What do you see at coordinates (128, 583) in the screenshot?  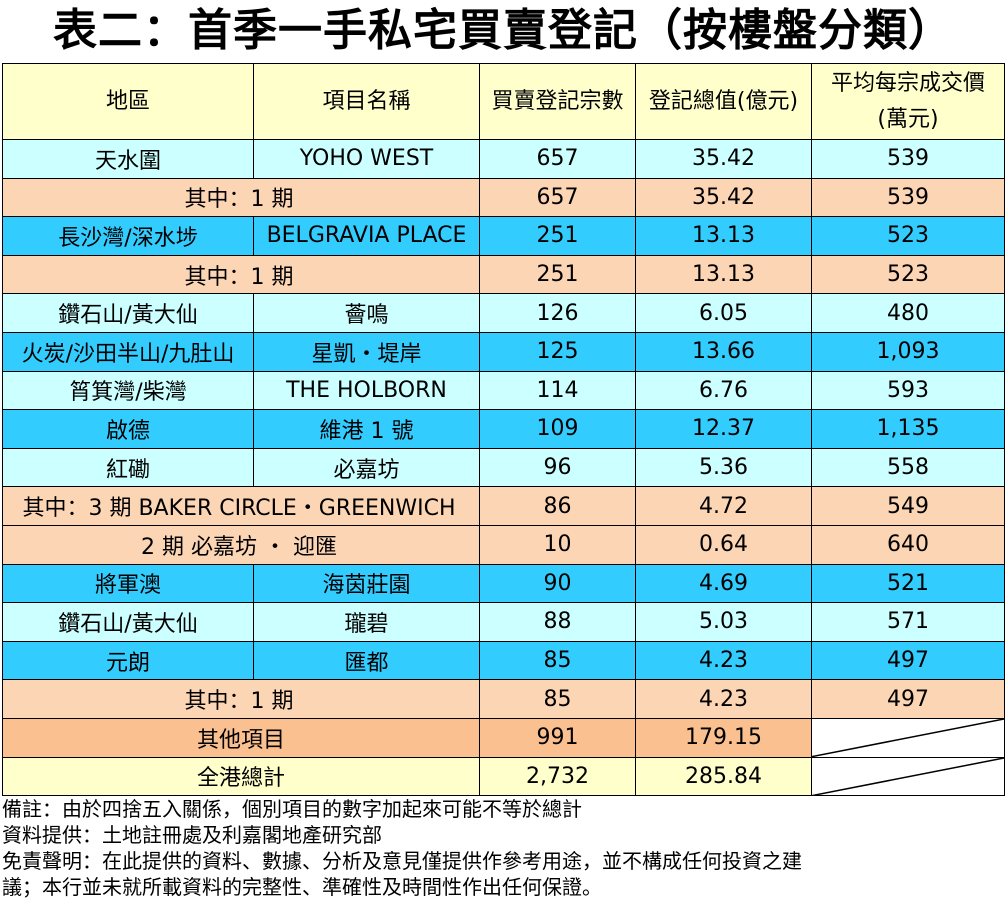 I see `district-cell: 將軍澳` at bounding box center [128, 583].